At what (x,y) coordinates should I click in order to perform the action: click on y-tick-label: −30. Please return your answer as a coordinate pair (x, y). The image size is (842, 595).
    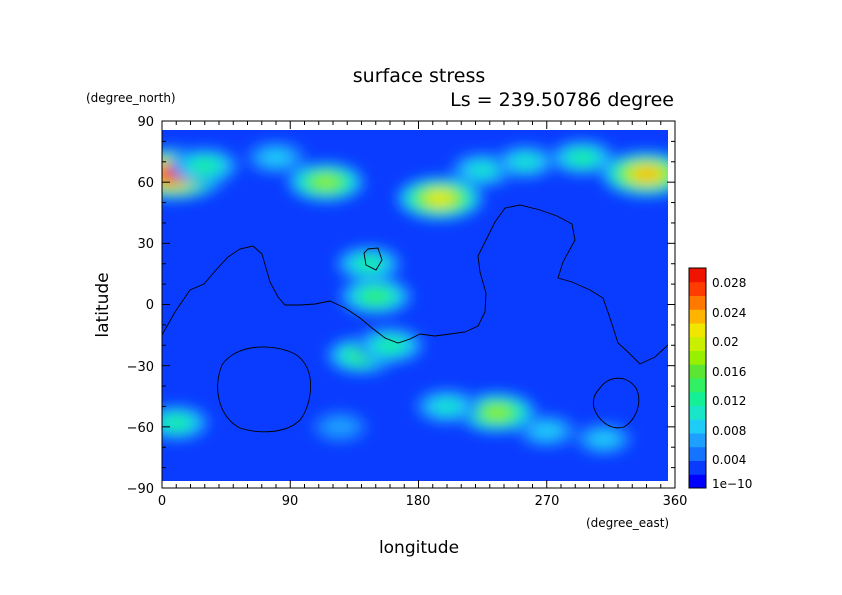
    Looking at the image, I should click on (140, 367).